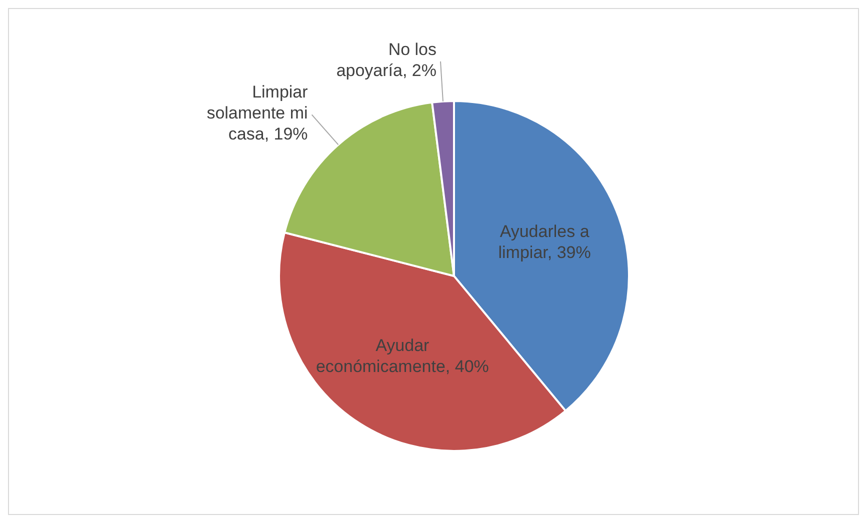 The width and height of the screenshot is (865, 521). I want to click on slice-label: No los apoyaría, 2%, so click(386, 60).